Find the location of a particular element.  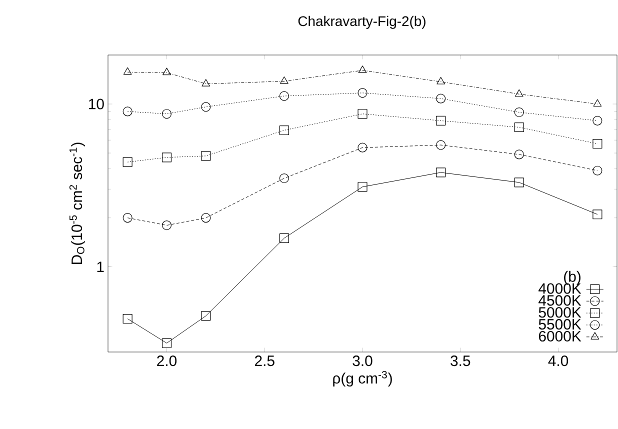

y-tick-label: 1 is located at coordinates (100, 267).